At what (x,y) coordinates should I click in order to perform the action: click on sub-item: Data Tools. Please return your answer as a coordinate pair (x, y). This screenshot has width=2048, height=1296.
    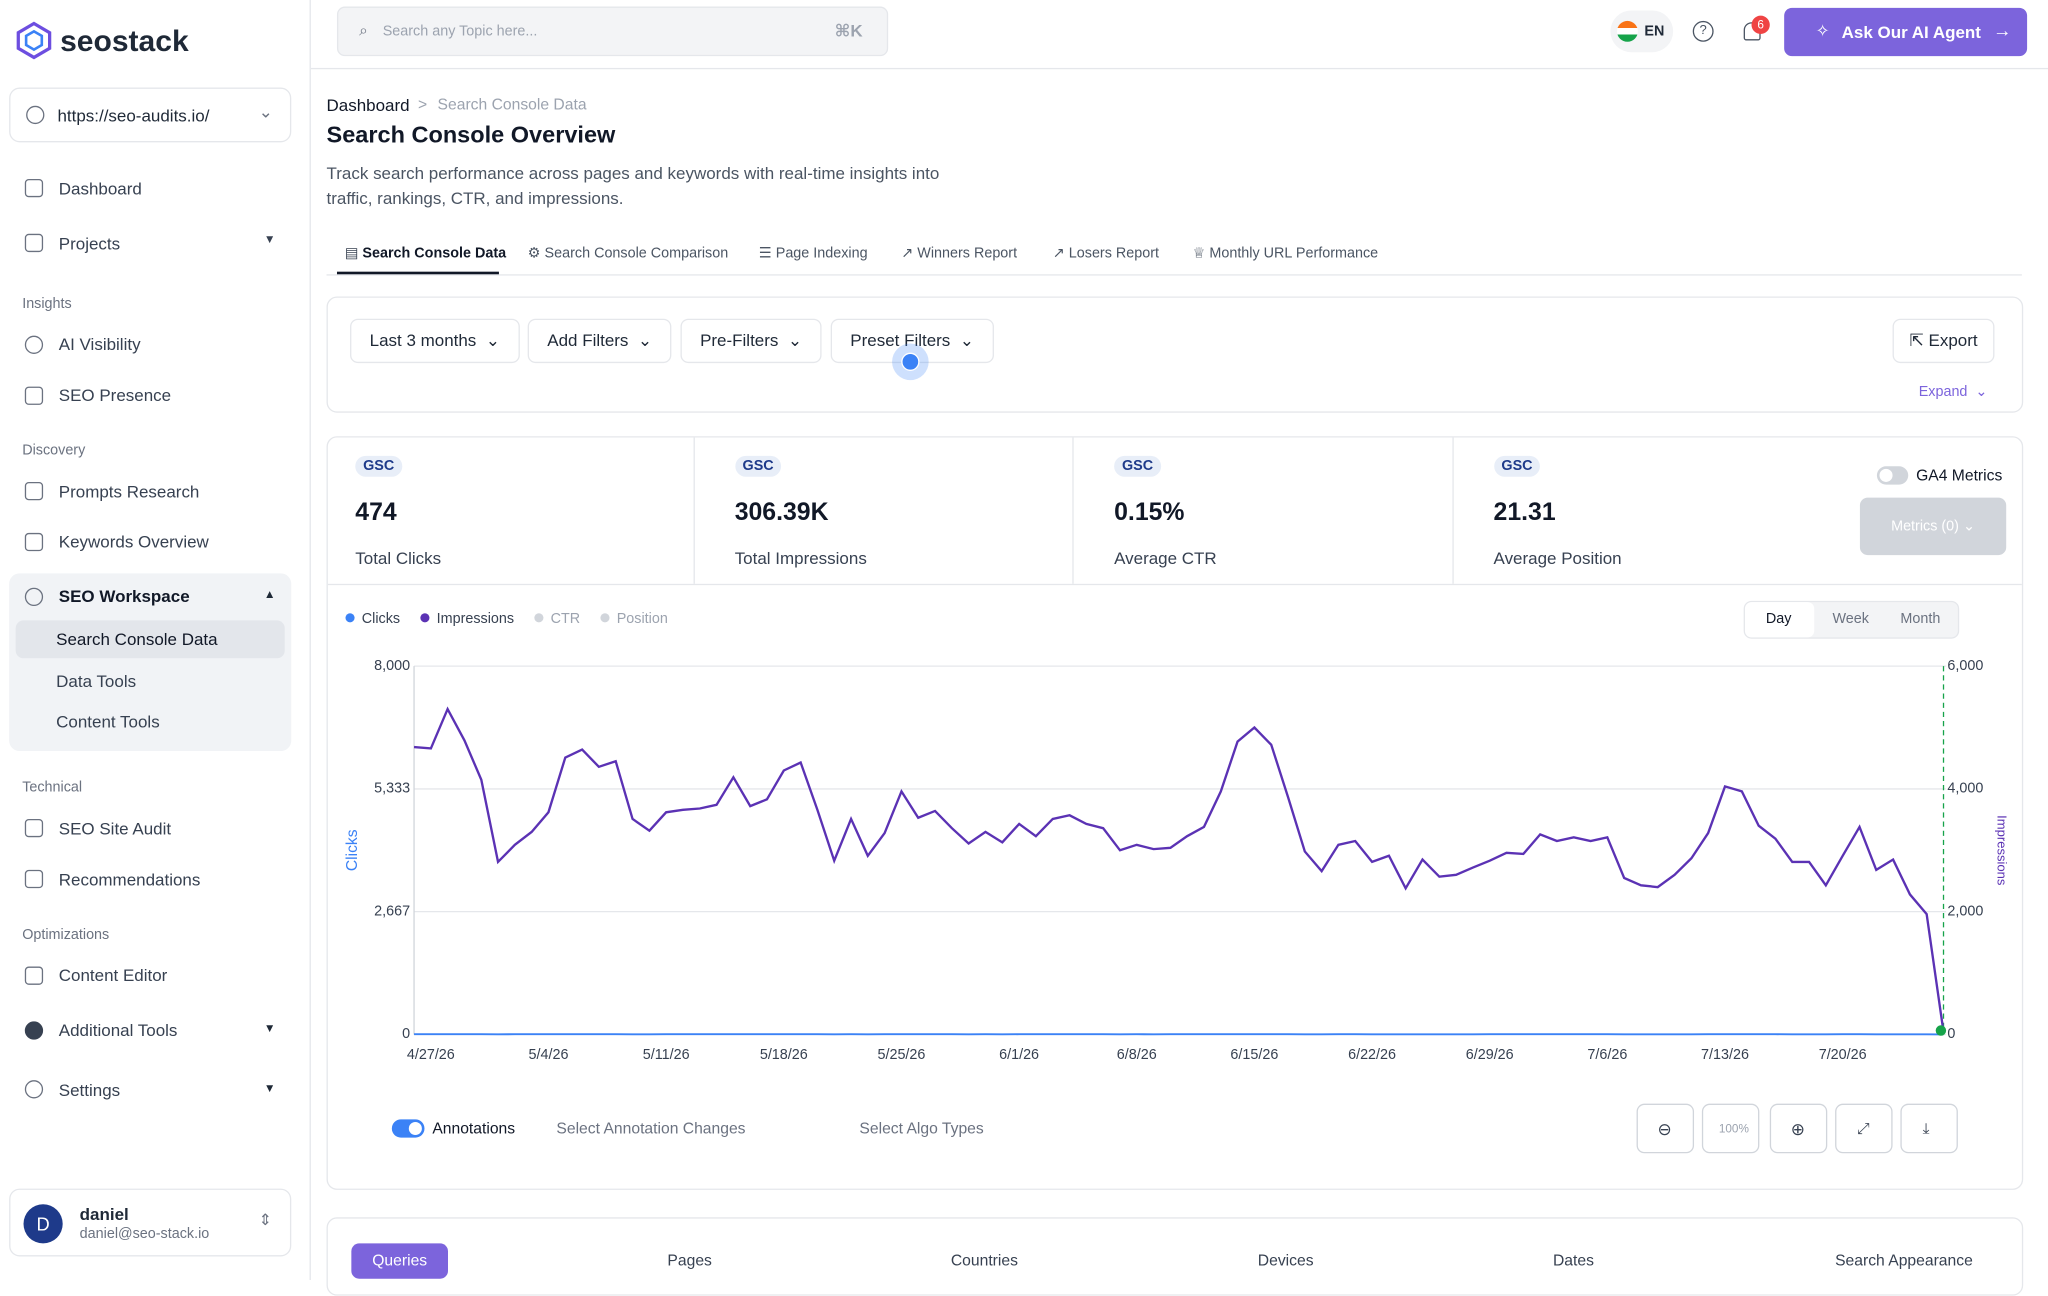
    Looking at the image, I should click on (96, 681).